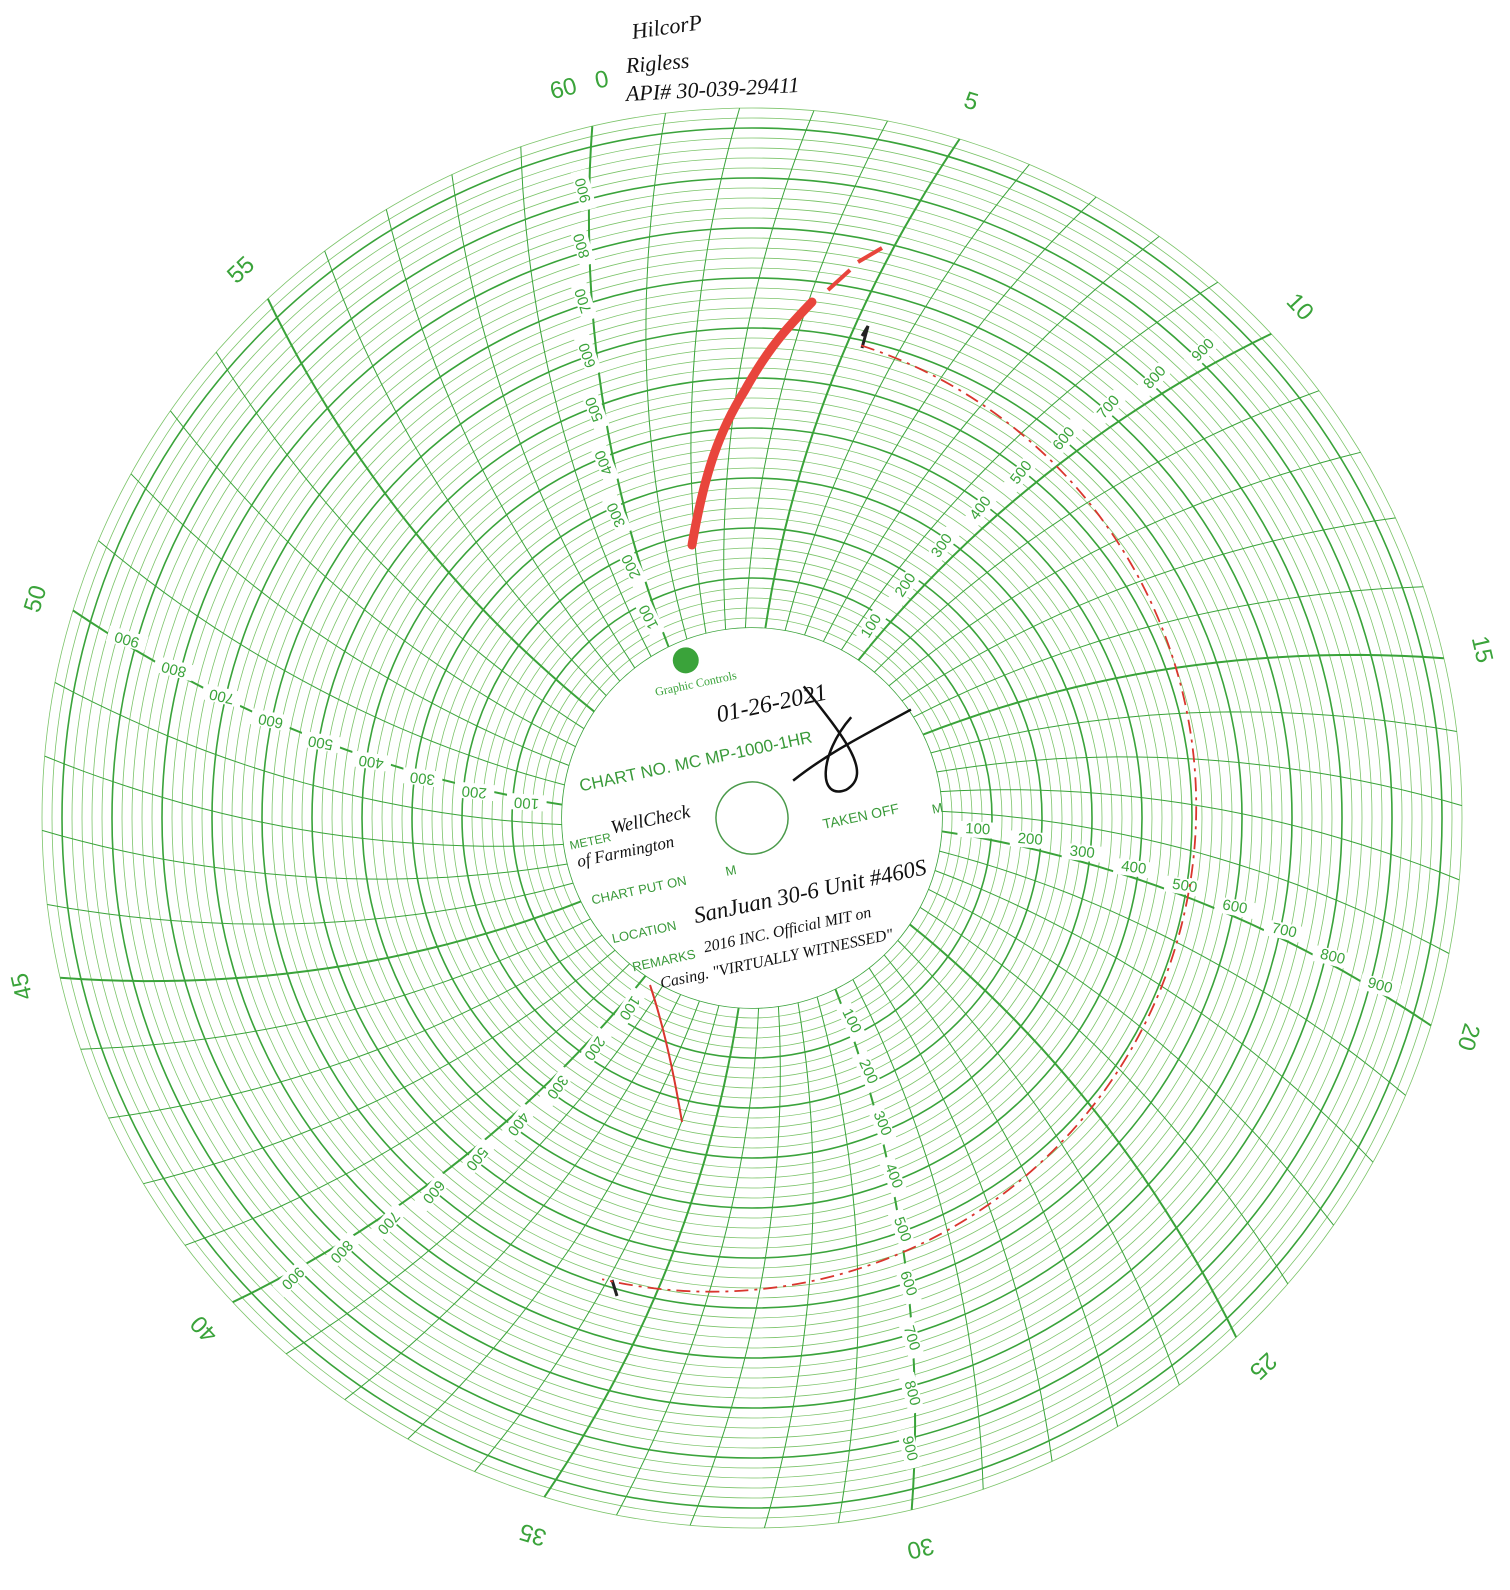 The height and width of the screenshot is (1590, 1510). What do you see at coordinates (909, 1448) in the screenshot?
I see `pressure-label: 900` at bounding box center [909, 1448].